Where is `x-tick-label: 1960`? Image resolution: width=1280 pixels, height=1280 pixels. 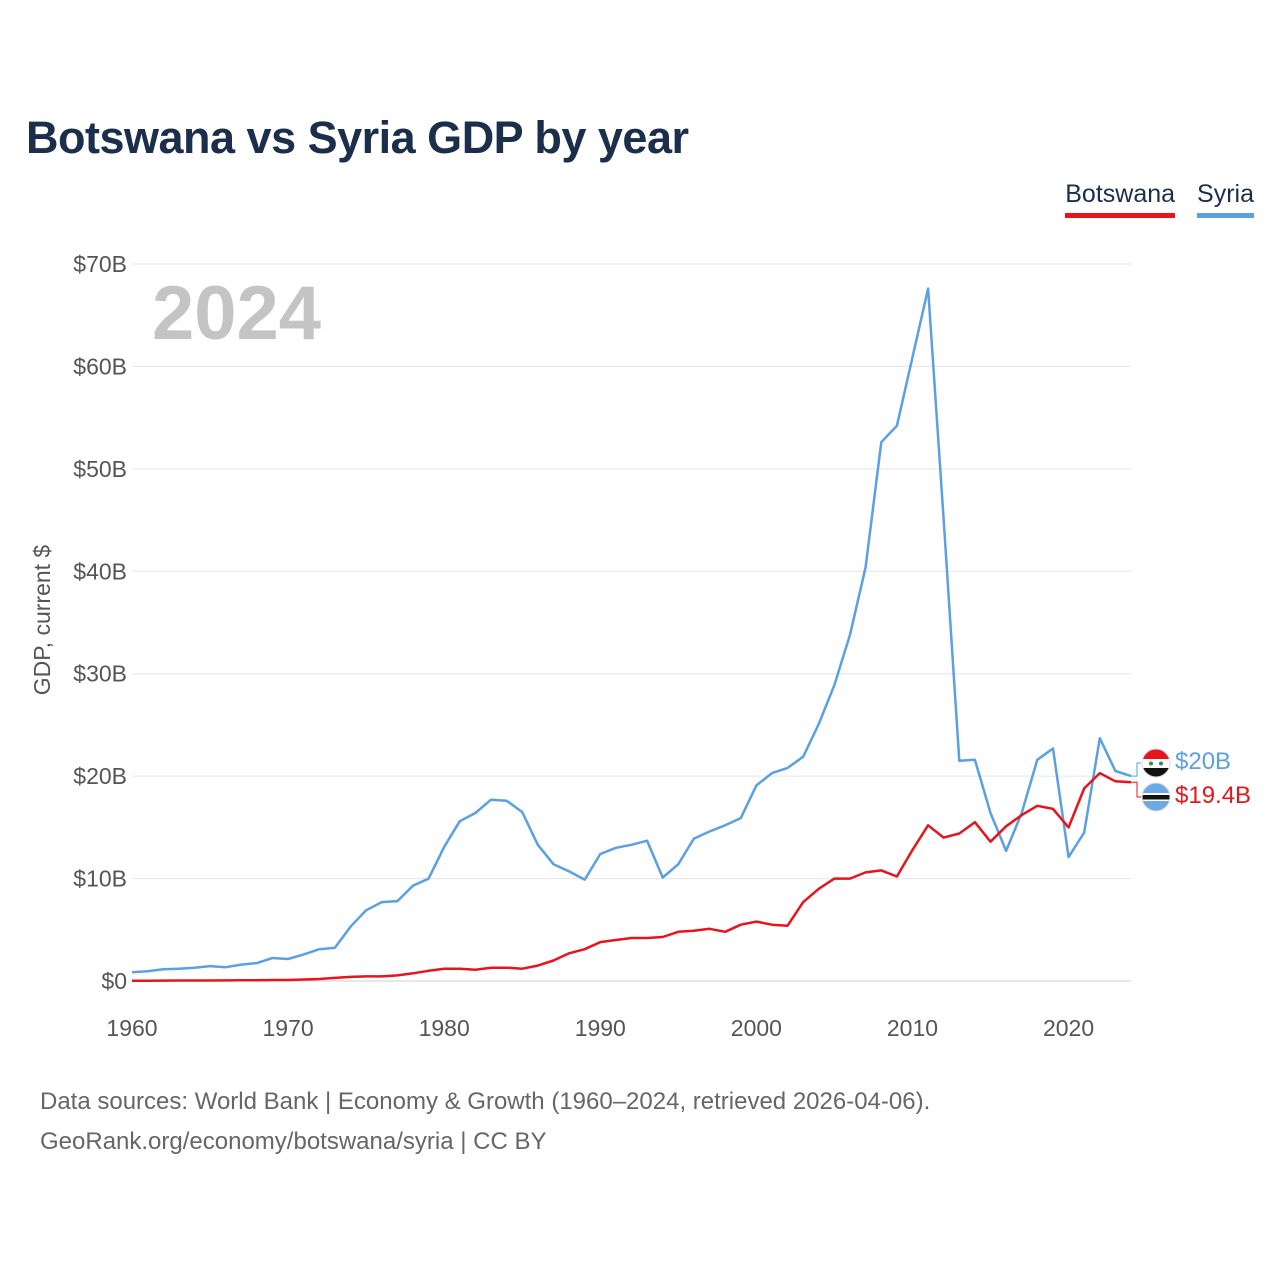
x-tick-label: 1960 is located at coordinates (131, 1028).